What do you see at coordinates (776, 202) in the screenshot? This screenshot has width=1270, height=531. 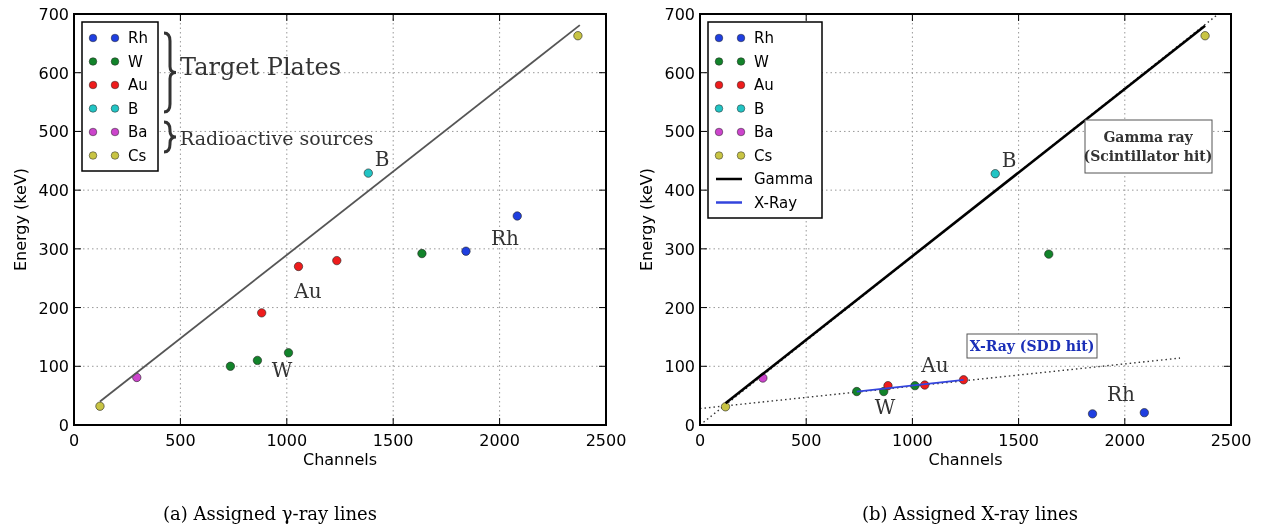 I see `legend-label: X-Ray` at bounding box center [776, 202].